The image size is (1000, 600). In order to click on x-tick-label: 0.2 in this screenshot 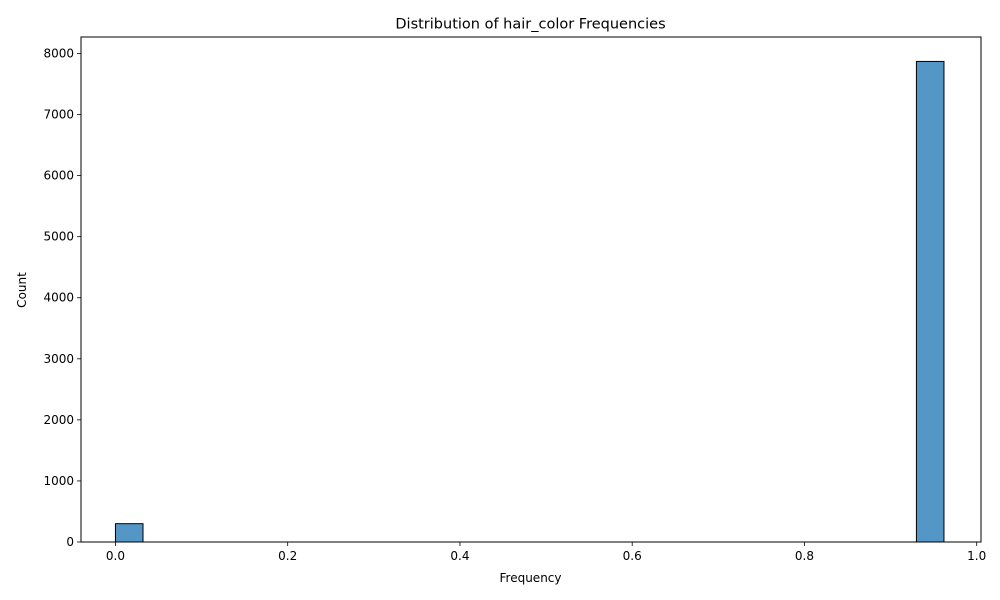, I will do `click(287, 556)`.